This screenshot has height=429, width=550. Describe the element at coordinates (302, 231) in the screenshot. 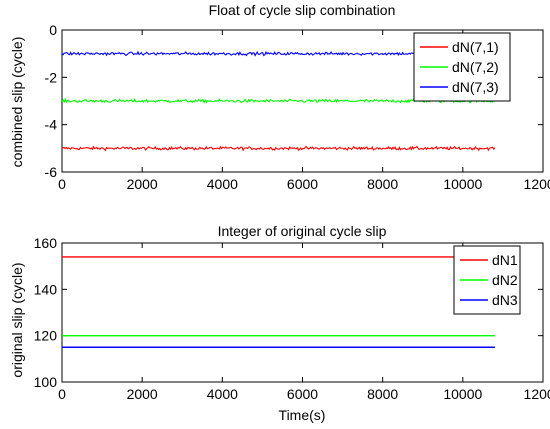

I see `chart-title: Integer of original cycle slip` at that location.